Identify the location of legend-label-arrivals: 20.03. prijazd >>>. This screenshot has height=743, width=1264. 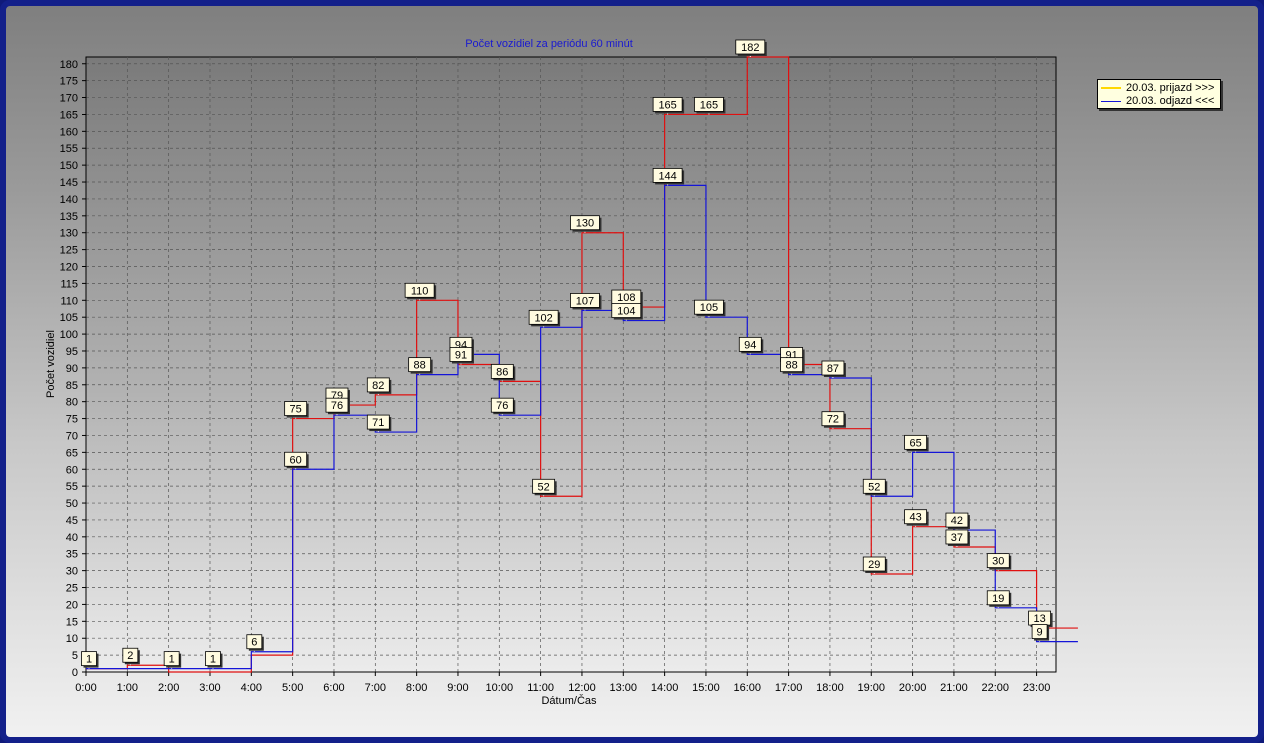
(1170, 88).